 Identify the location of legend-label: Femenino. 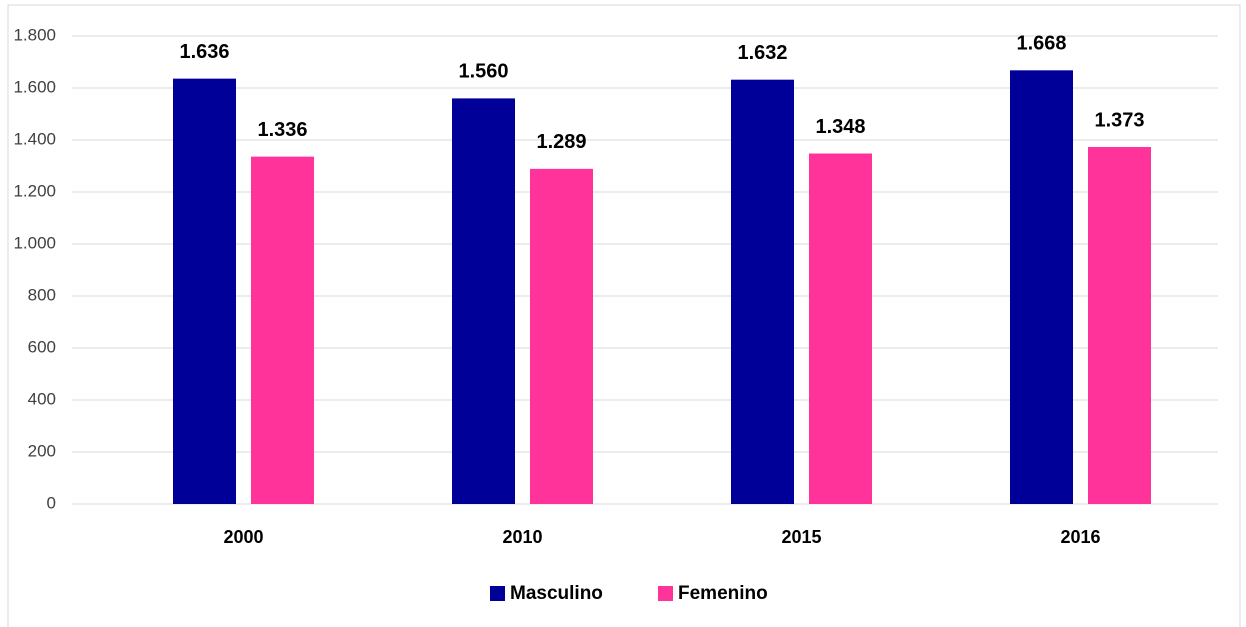
(723, 593).